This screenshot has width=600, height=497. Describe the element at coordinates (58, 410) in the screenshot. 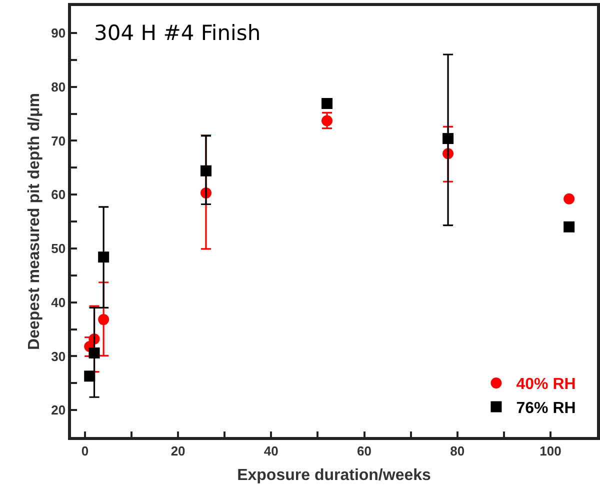

I see `y-tick-label: 20` at that location.